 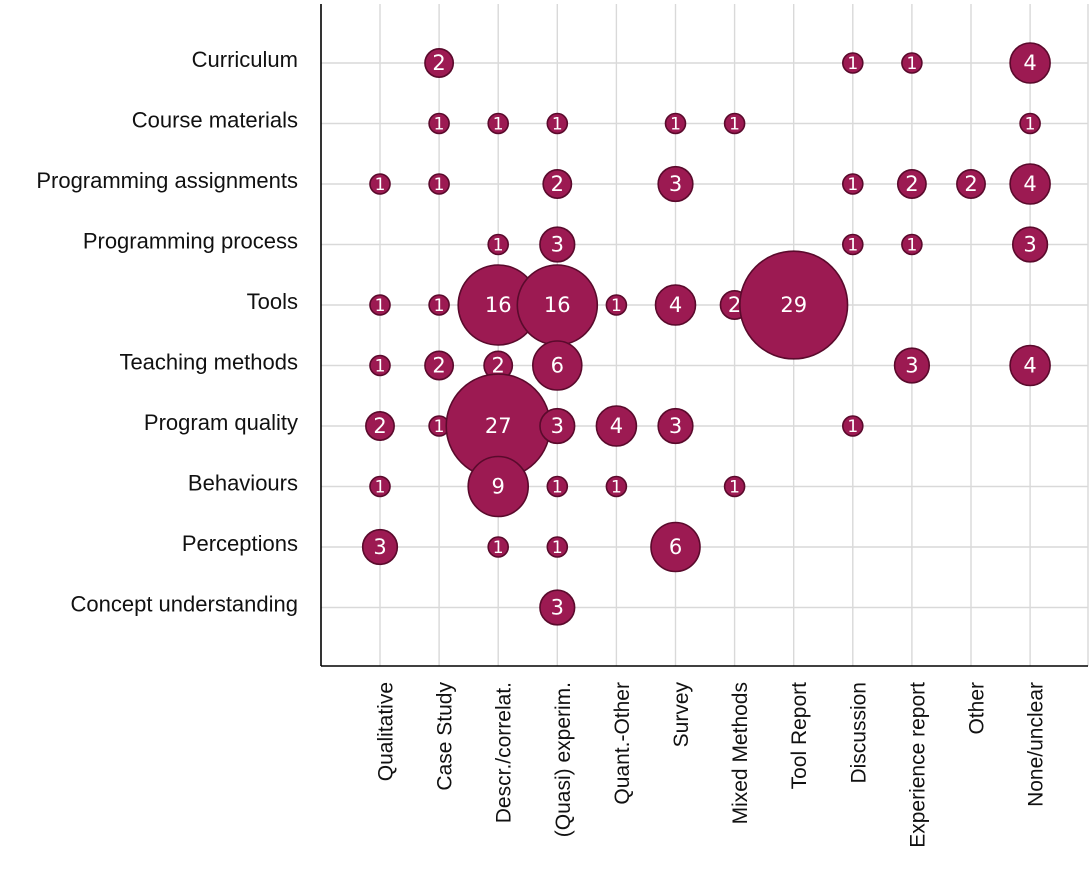 I want to click on bubble-tools-quasi-experim: 16, so click(x=557, y=305).